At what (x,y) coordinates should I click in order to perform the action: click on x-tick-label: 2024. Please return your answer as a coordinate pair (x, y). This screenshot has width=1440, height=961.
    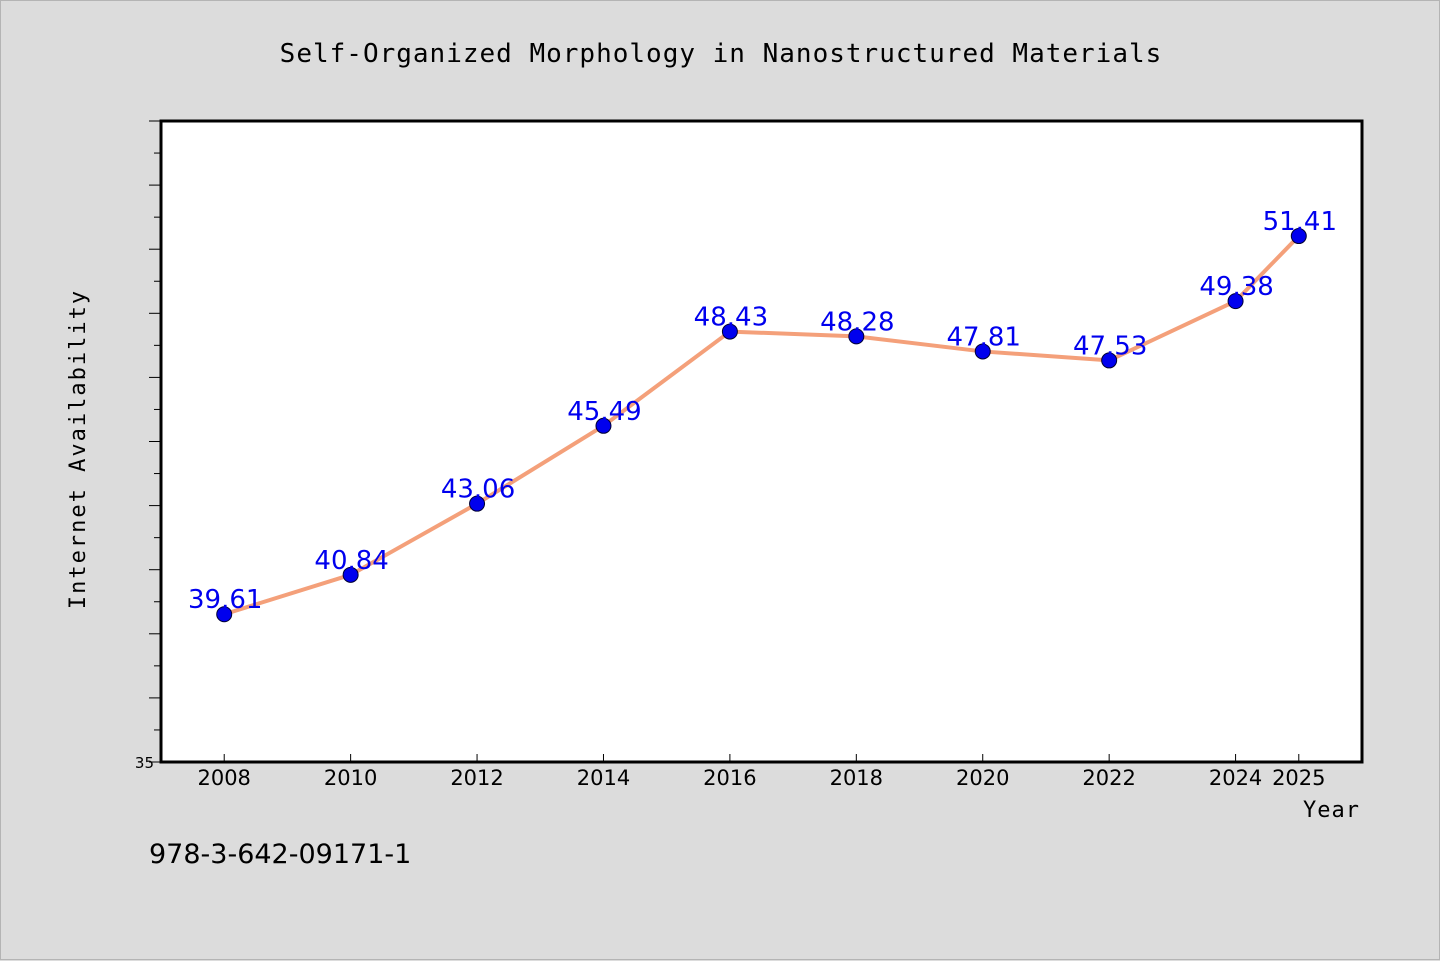
    Looking at the image, I should click on (1235, 778).